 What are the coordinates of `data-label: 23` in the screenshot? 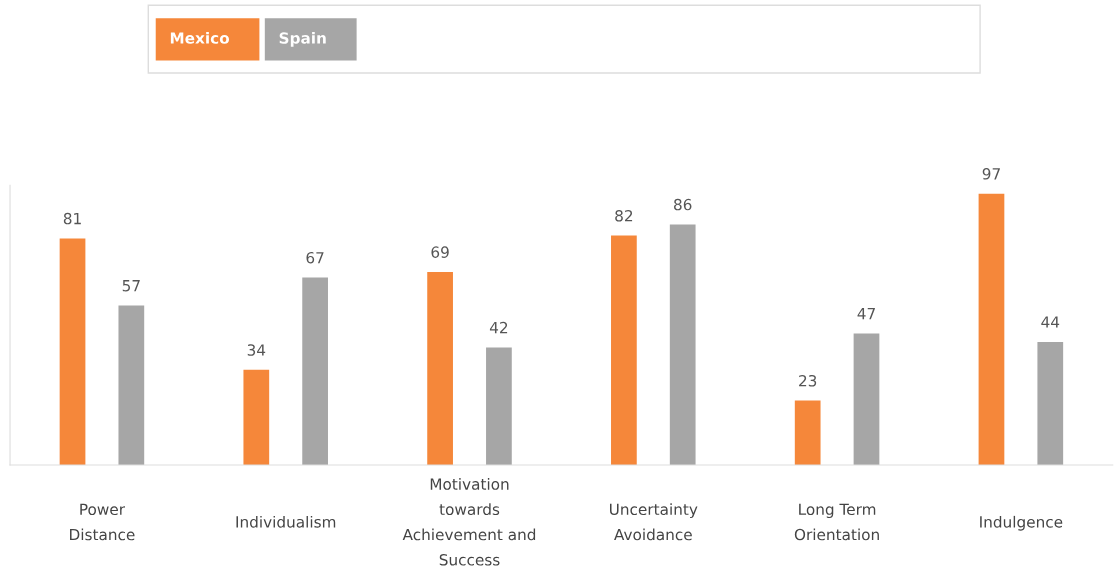 It's located at (808, 380).